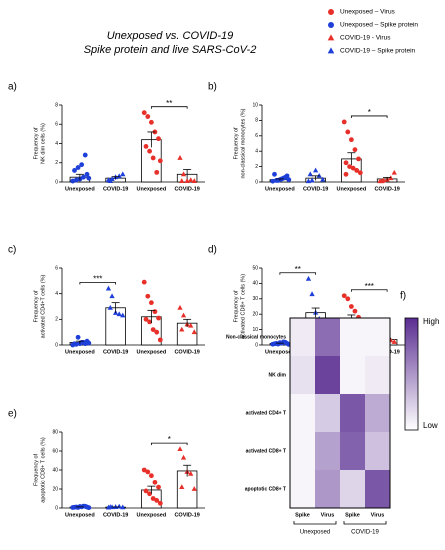 This screenshot has height=550, width=445. Describe the element at coordinates (97, 279) in the screenshot. I see `significance-label: ***` at that location.